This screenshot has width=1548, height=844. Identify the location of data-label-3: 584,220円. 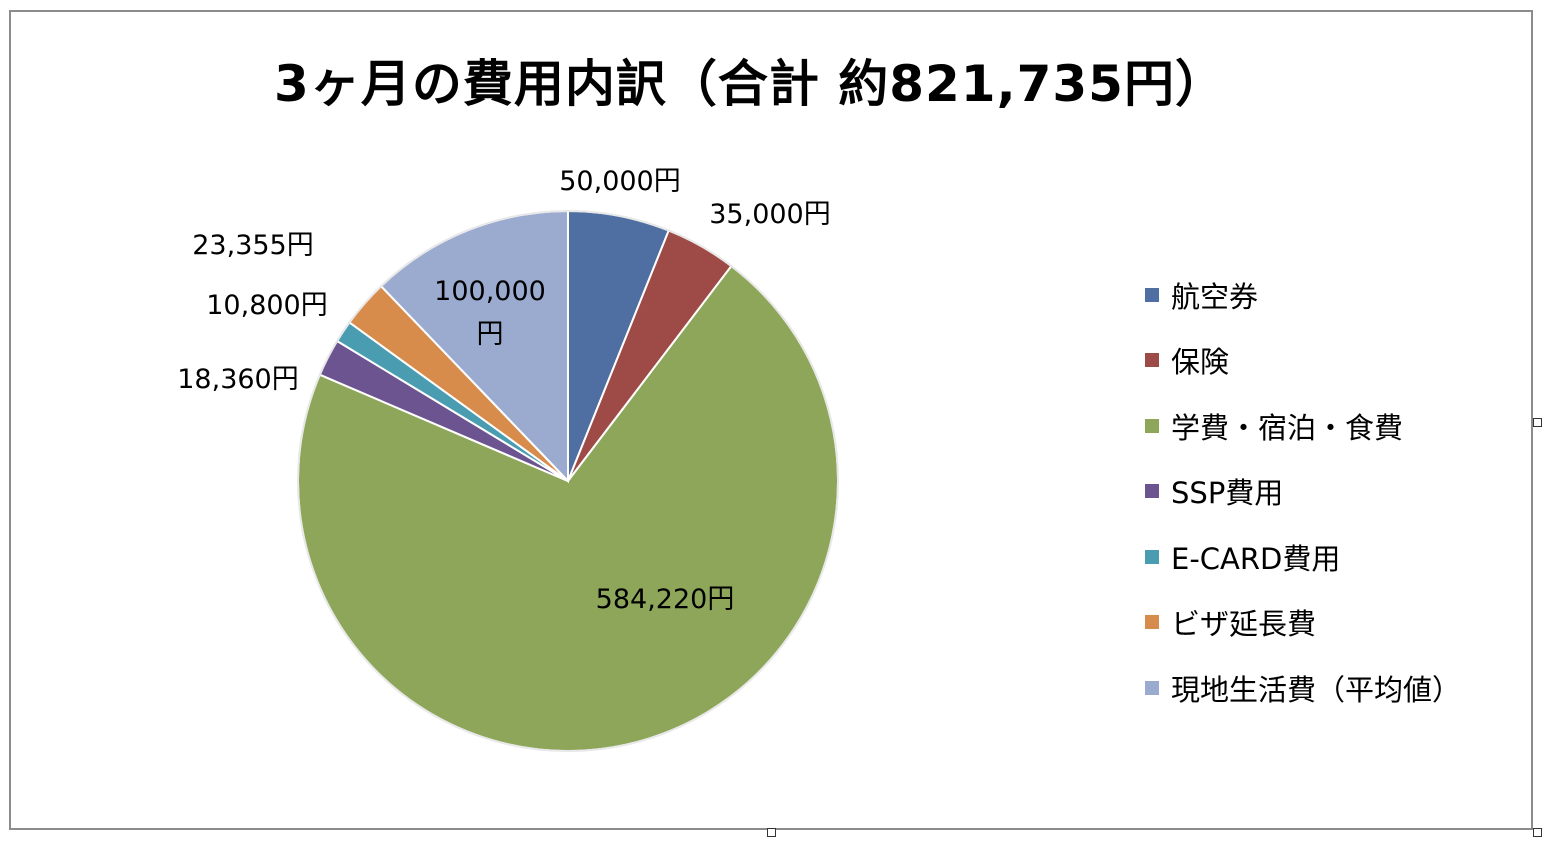
(665, 599).